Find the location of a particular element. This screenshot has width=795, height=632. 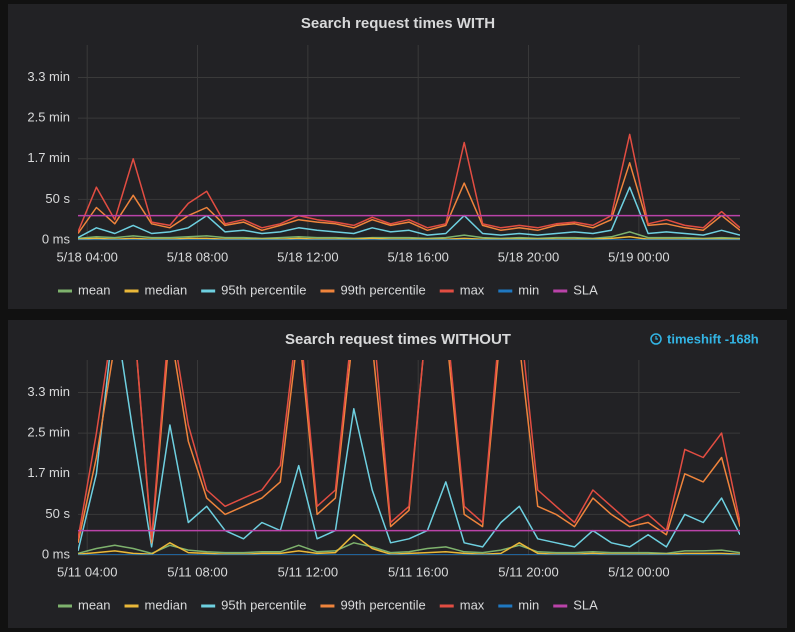

clock-hands is located at coordinates (656, 338).